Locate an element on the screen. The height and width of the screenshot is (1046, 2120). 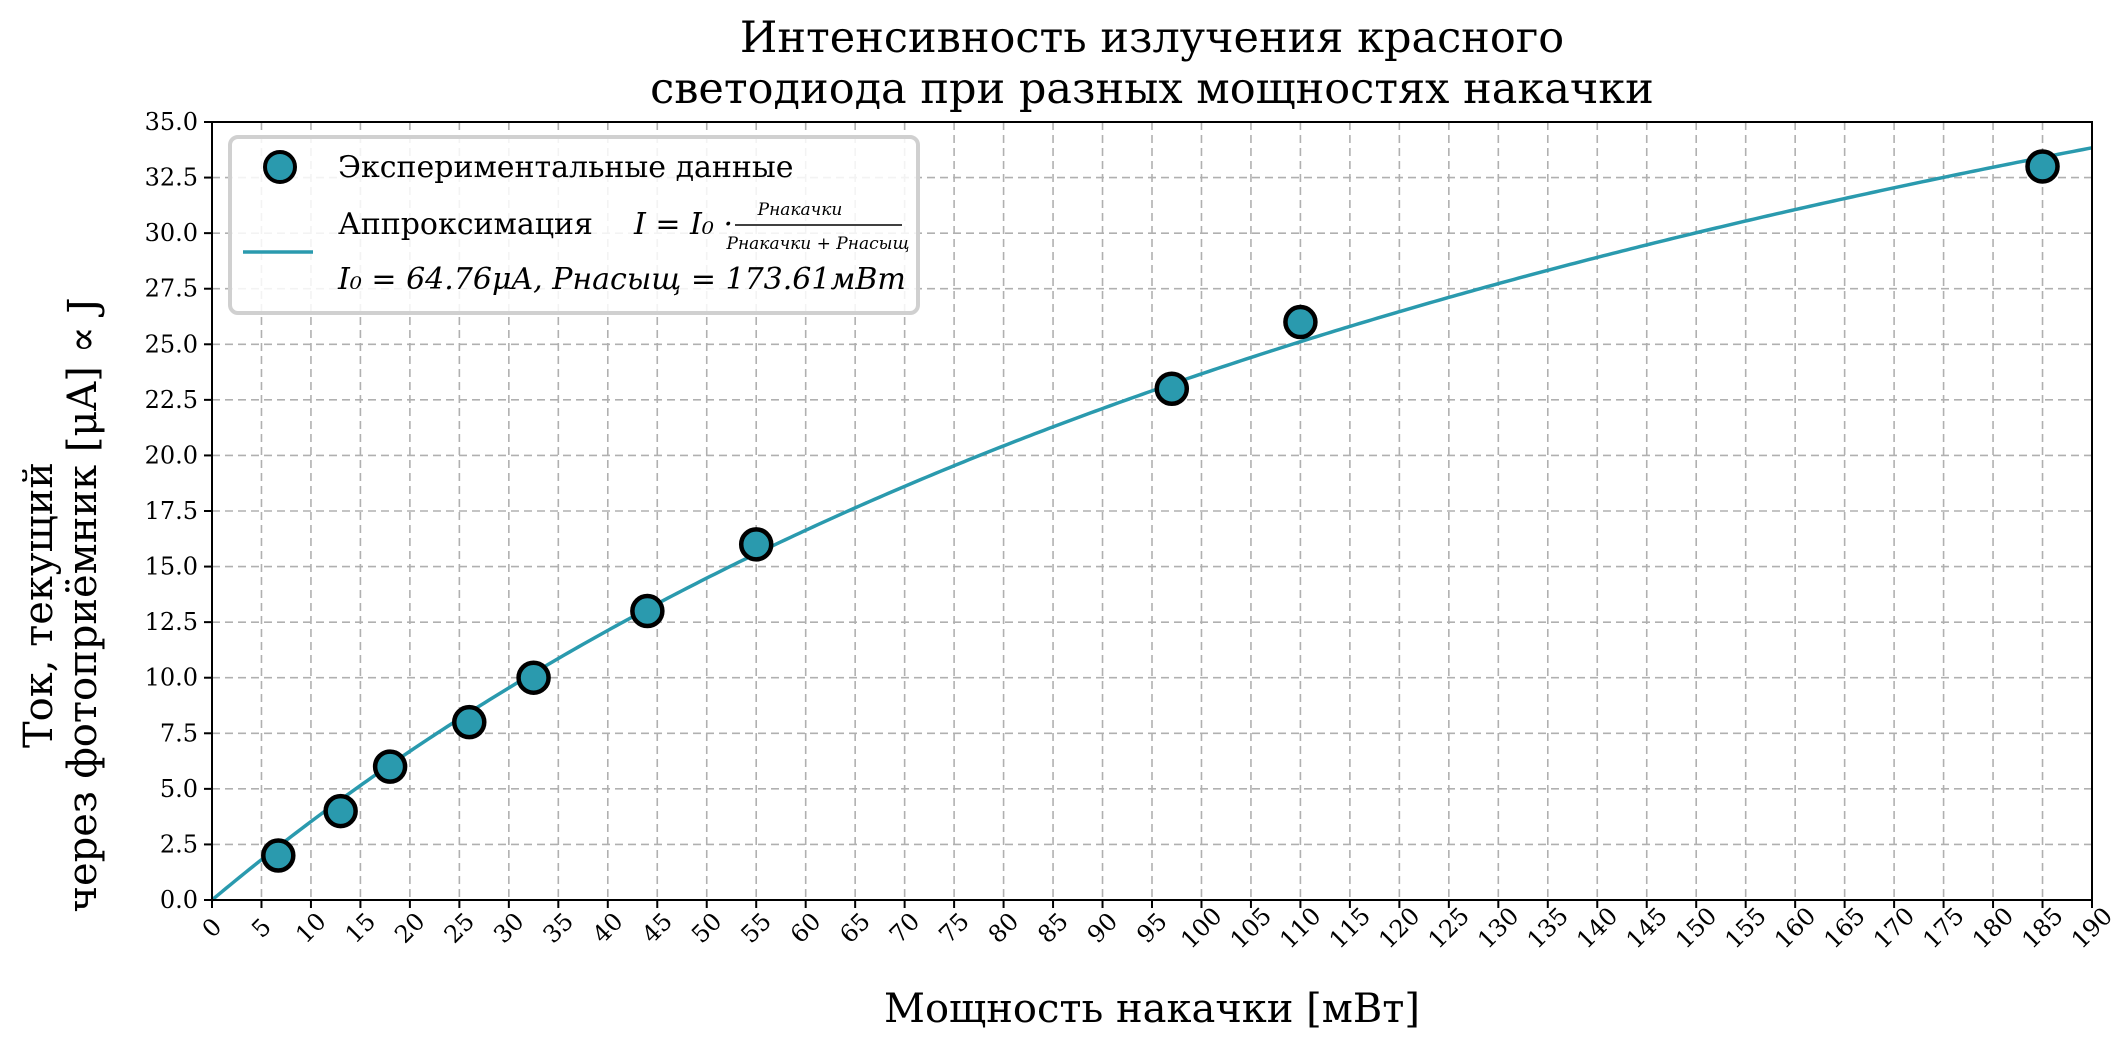
x-tick-label: 0 is located at coordinates (212, 928).